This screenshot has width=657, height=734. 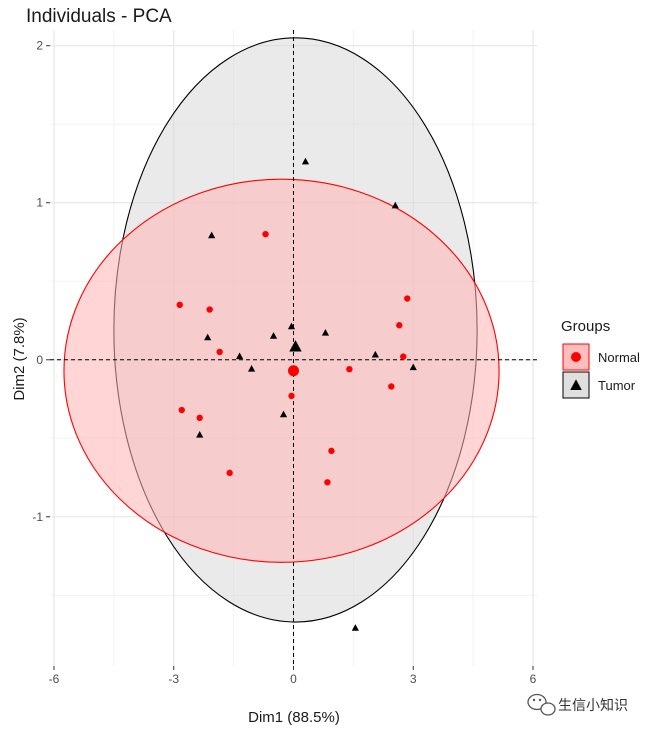 What do you see at coordinates (173, 679) in the screenshot?
I see `x-tick-label: -3` at bounding box center [173, 679].